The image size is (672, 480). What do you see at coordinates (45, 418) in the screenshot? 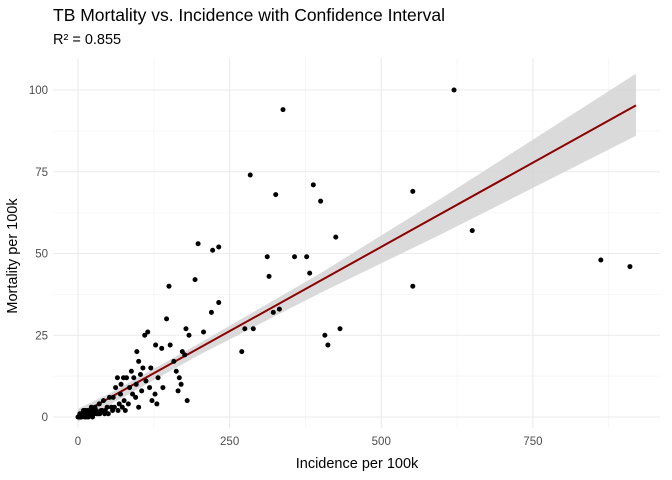
I see `y-tick-label: 0` at bounding box center [45, 418].